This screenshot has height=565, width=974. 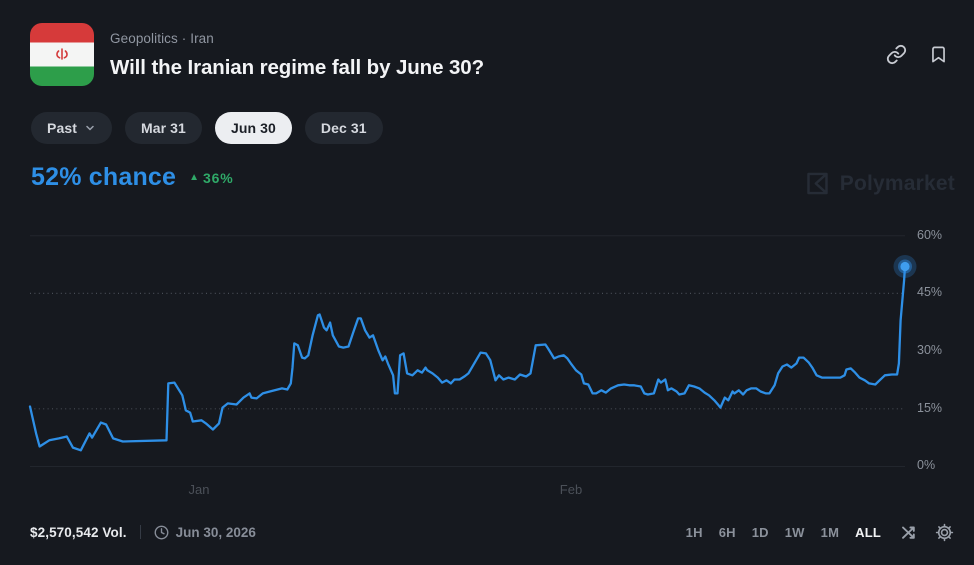 What do you see at coordinates (917, 54) in the screenshot?
I see `header-actions` at bounding box center [917, 54].